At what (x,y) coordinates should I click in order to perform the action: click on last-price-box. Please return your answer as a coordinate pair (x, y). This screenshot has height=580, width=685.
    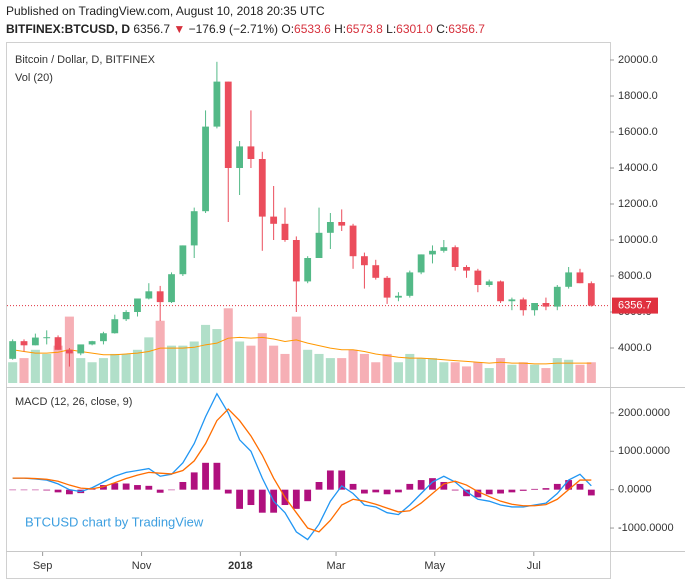
    Looking at the image, I should click on (635, 305).